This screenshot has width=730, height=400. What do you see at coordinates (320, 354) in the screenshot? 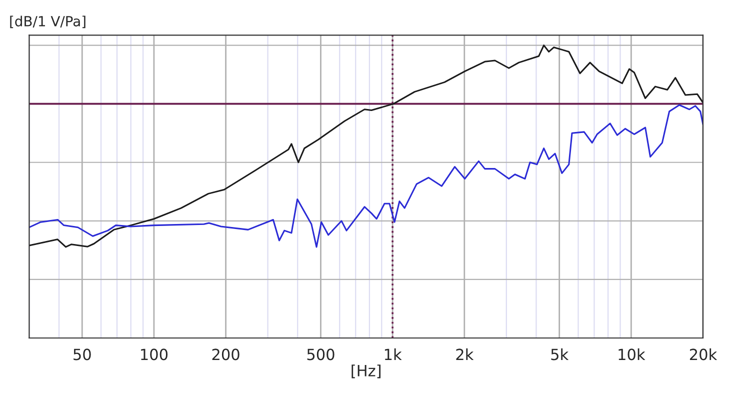
I see `x-tick-label: 500` at bounding box center [320, 354].